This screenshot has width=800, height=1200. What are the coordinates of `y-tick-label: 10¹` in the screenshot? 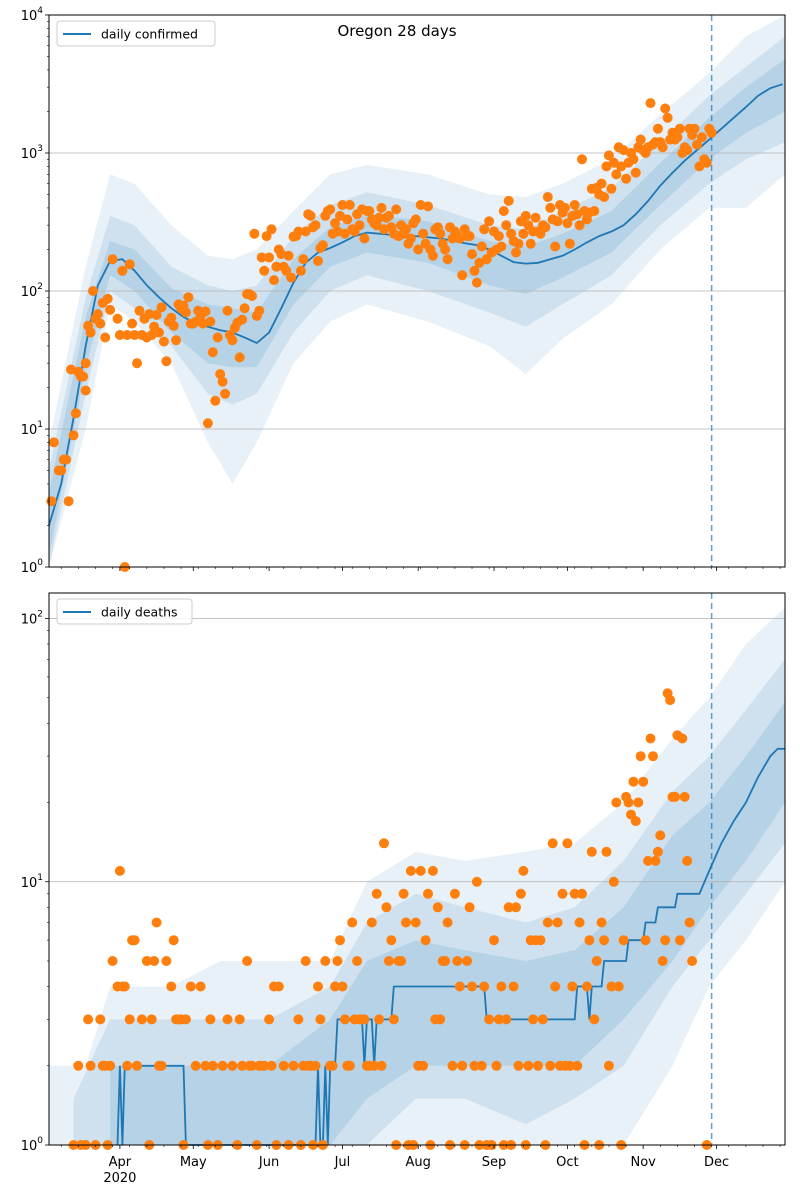 It's located at (32, 429).